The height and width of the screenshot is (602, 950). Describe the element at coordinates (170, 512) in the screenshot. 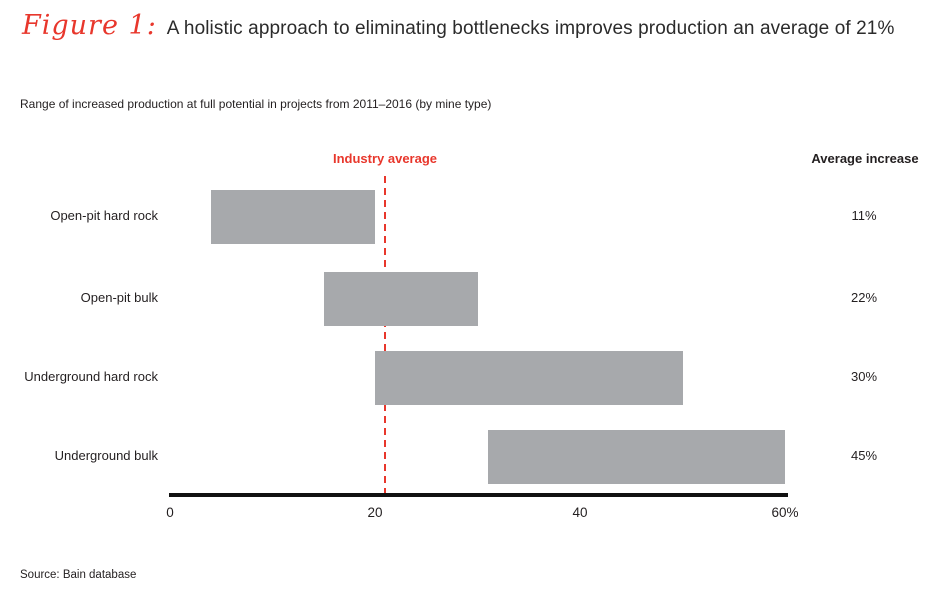

I see `x-axis-tick-label: 0` at that location.